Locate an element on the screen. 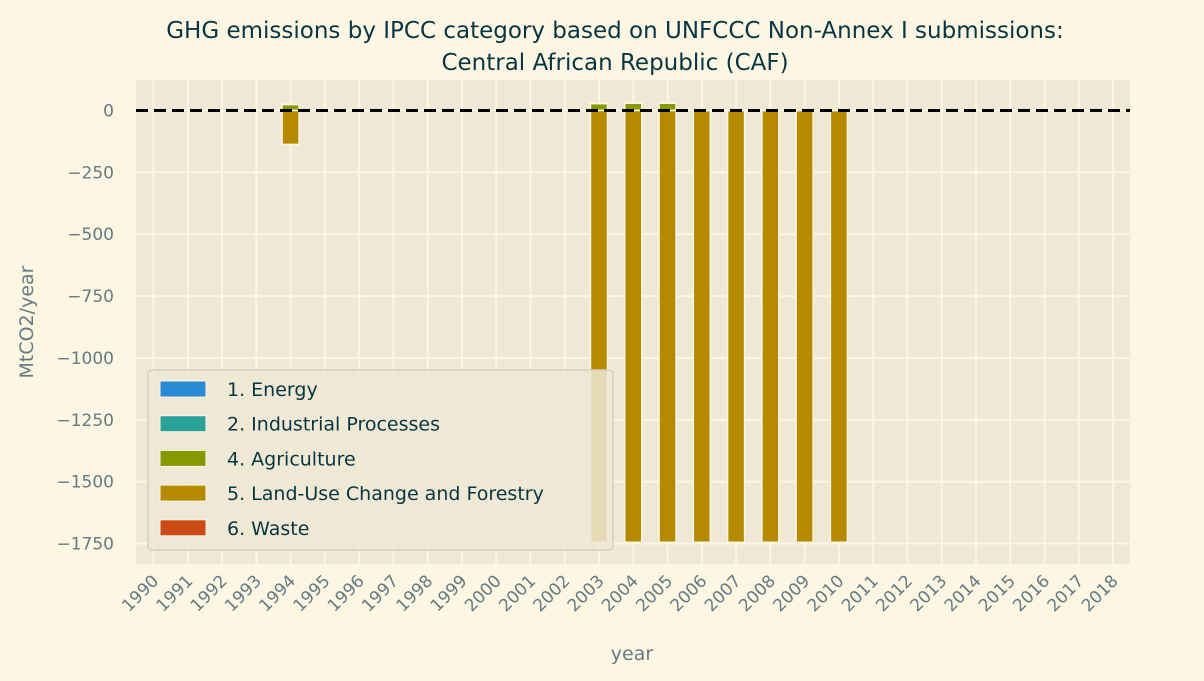 The height and width of the screenshot is (681, 1204). legend-label: 6. Waste is located at coordinates (268, 529).